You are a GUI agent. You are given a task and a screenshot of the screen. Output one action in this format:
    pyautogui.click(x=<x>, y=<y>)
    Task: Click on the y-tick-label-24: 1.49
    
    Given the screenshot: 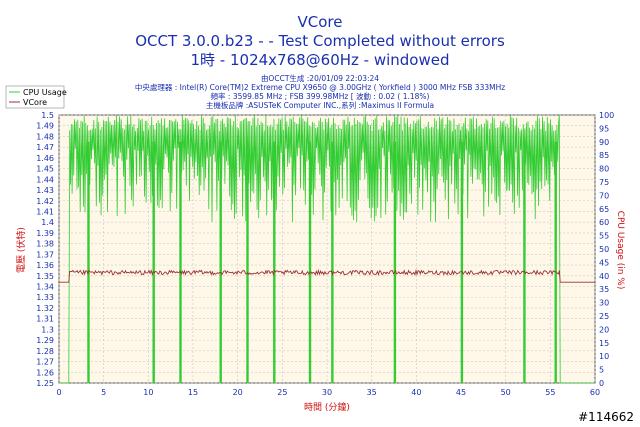 What is the action you would take?
    pyautogui.click(x=45, y=126)
    